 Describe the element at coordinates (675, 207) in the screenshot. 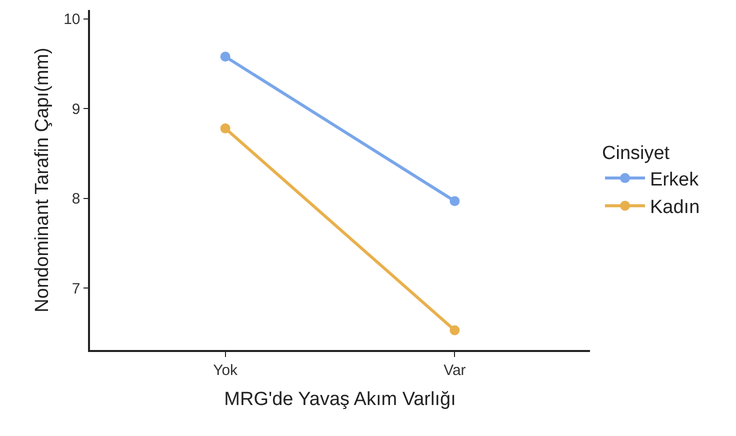

I see `legend-label: Kadın` at that location.